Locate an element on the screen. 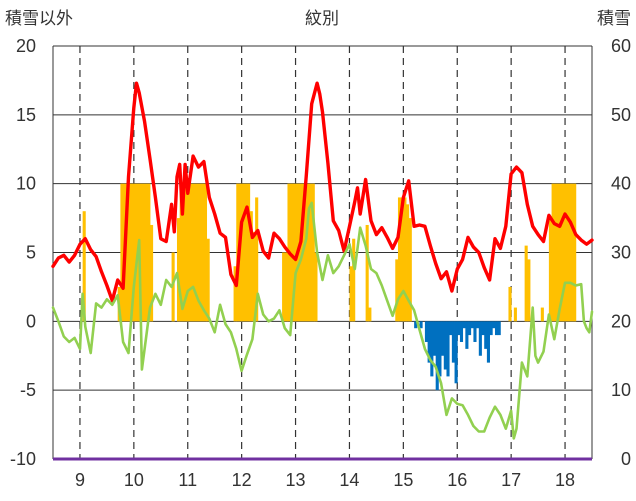 The height and width of the screenshot is (501, 636). left-tick-label: -5 is located at coordinates (28, 390).